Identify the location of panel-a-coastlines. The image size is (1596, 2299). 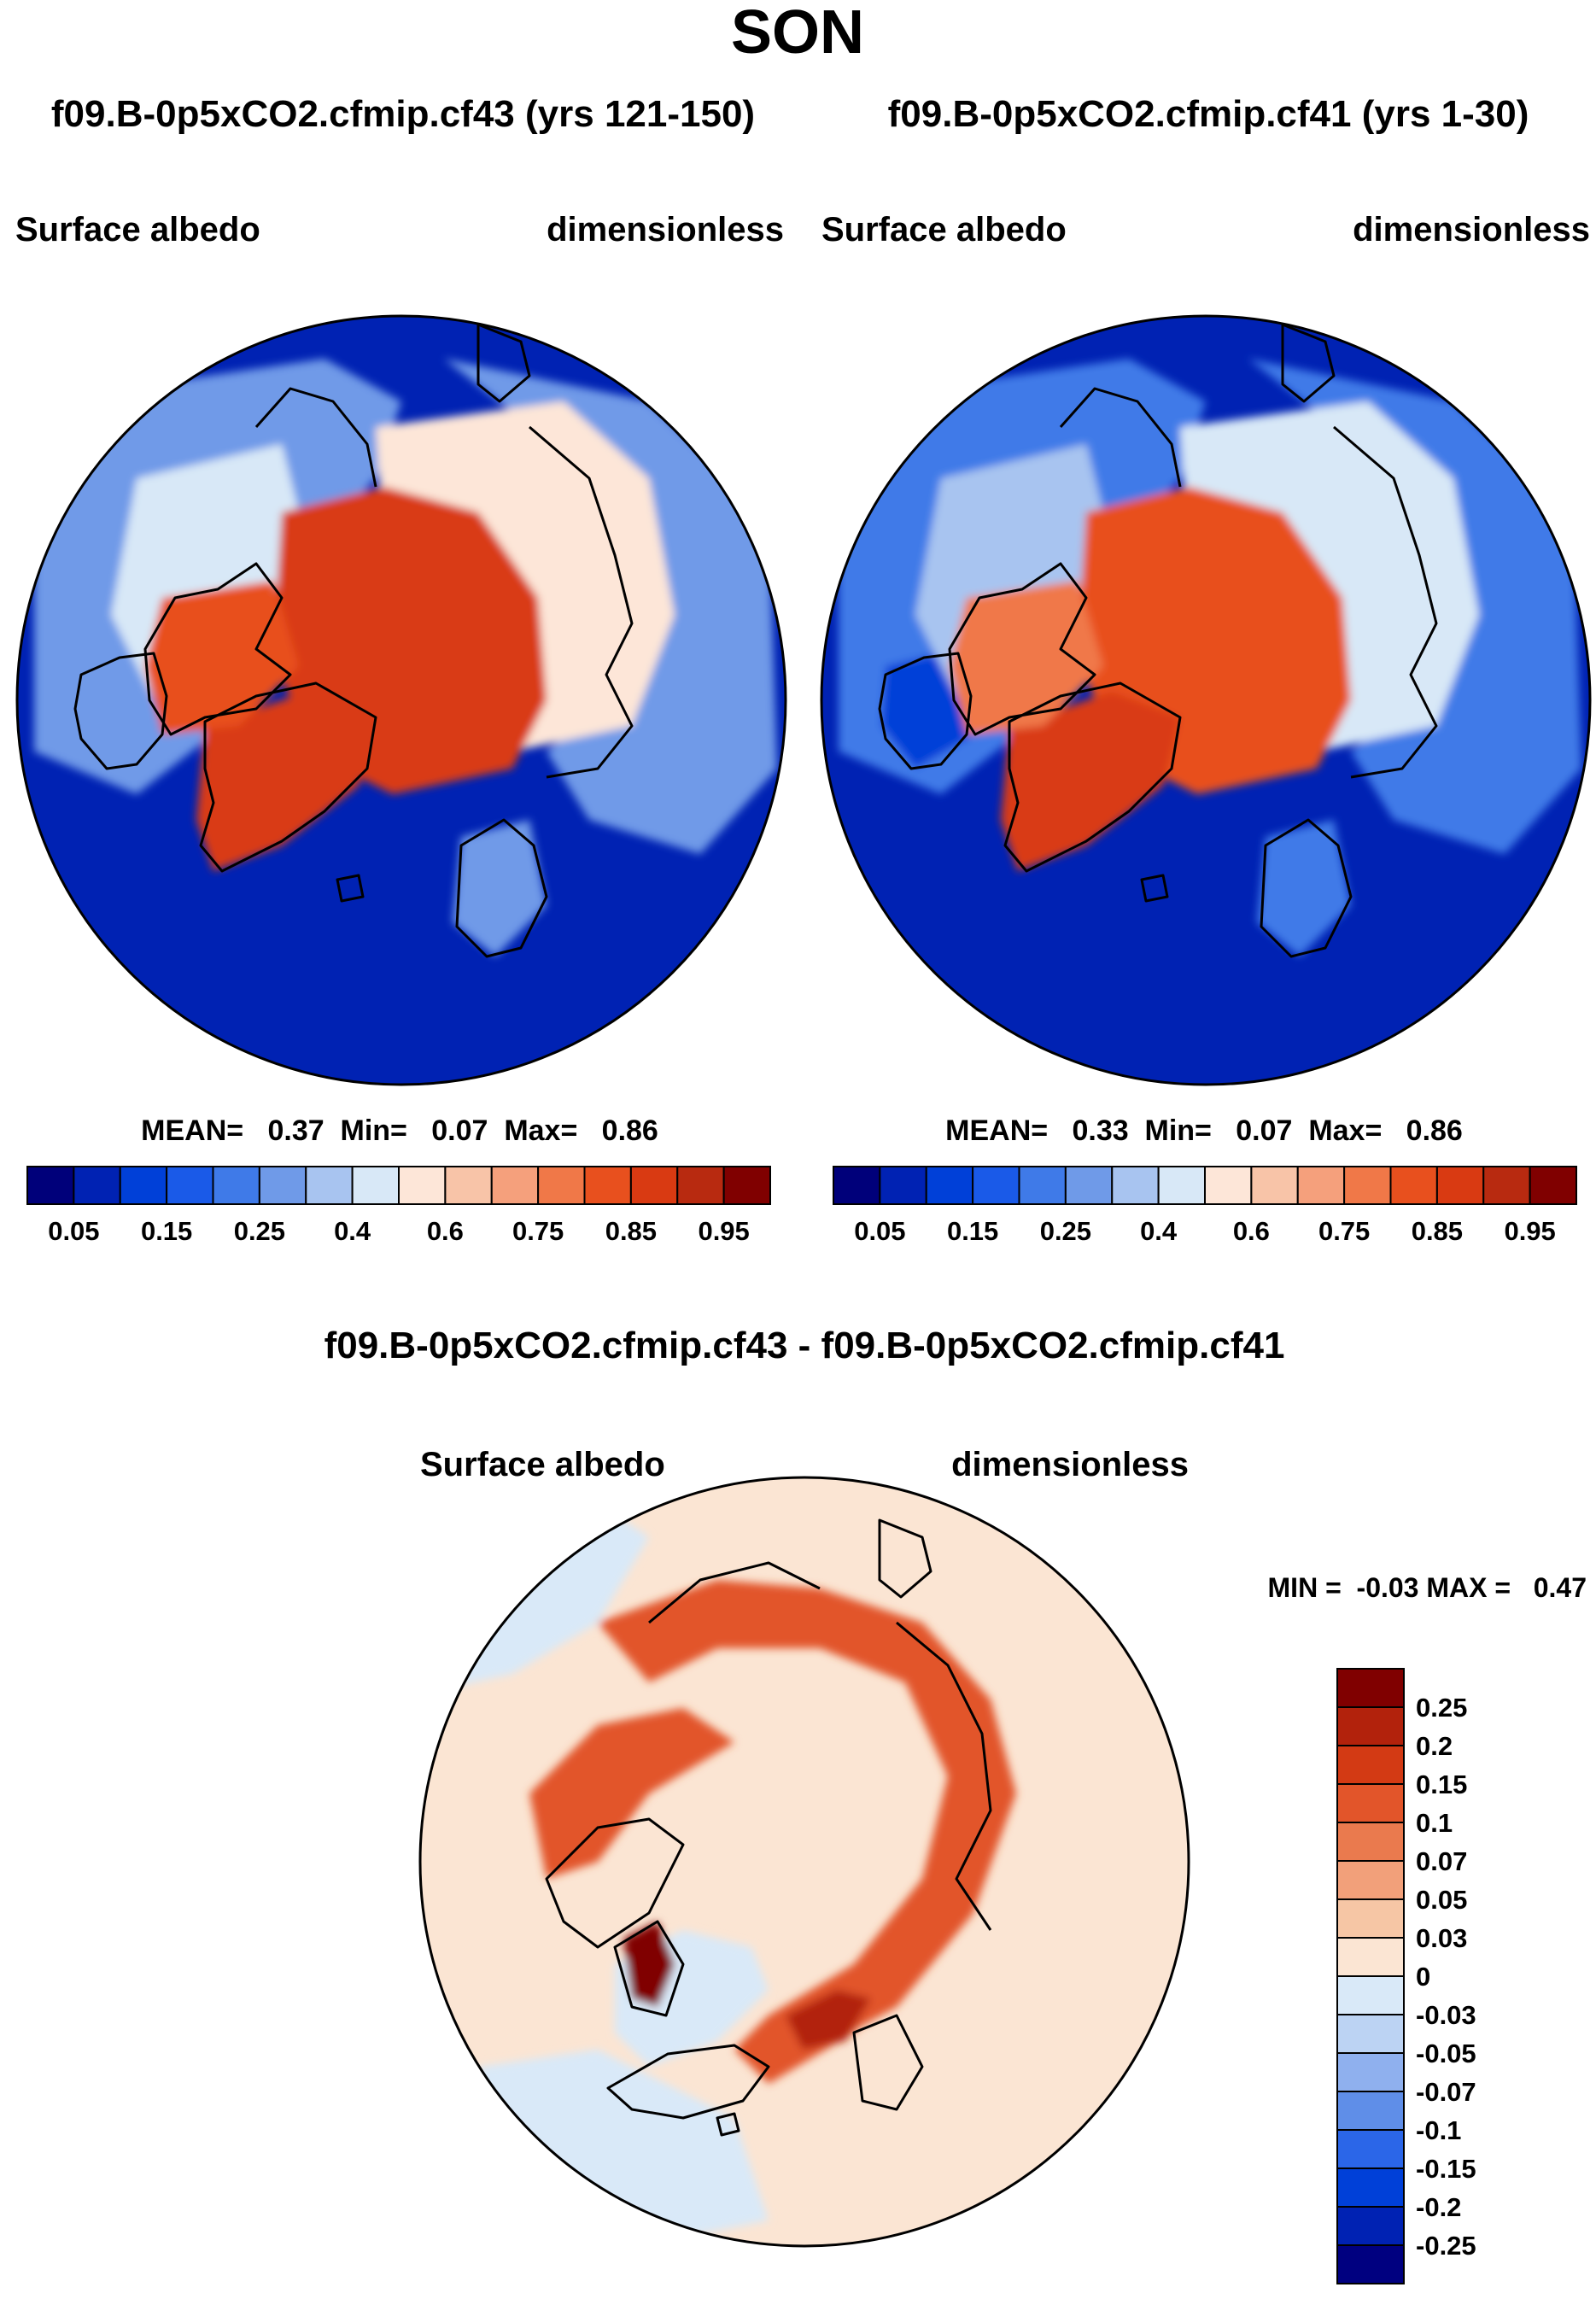
(353, 640).